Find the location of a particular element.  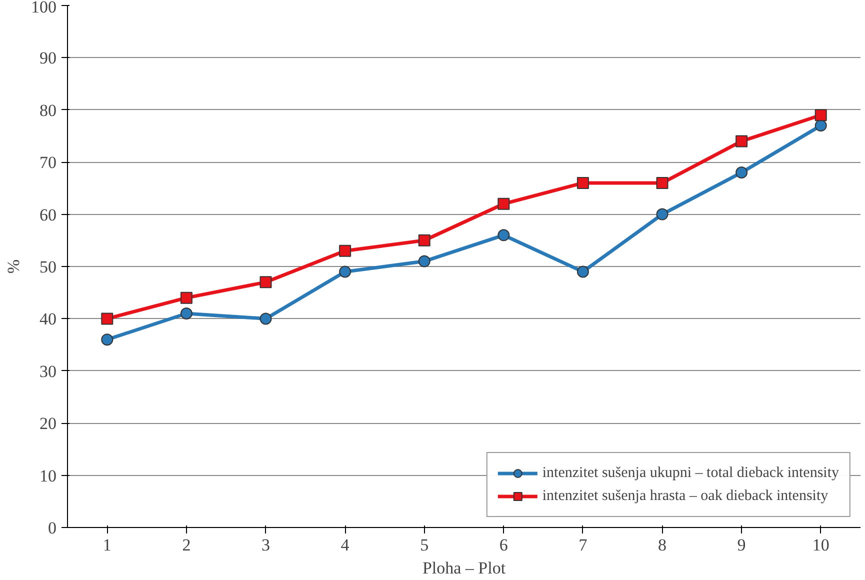

x-tick-label: 9 is located at coordinates (741, 545).